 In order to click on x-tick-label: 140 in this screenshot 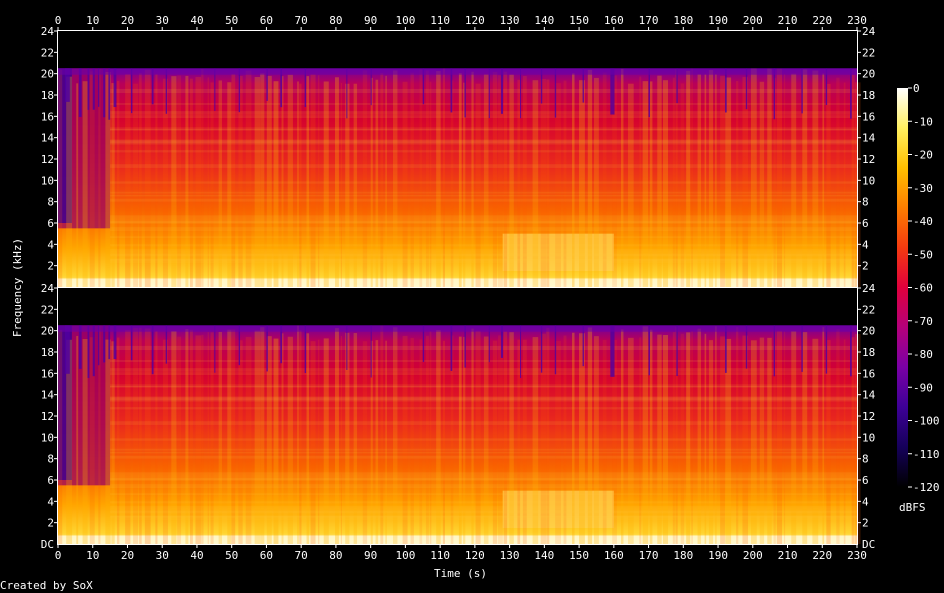, I will do `click(544, 20)`.